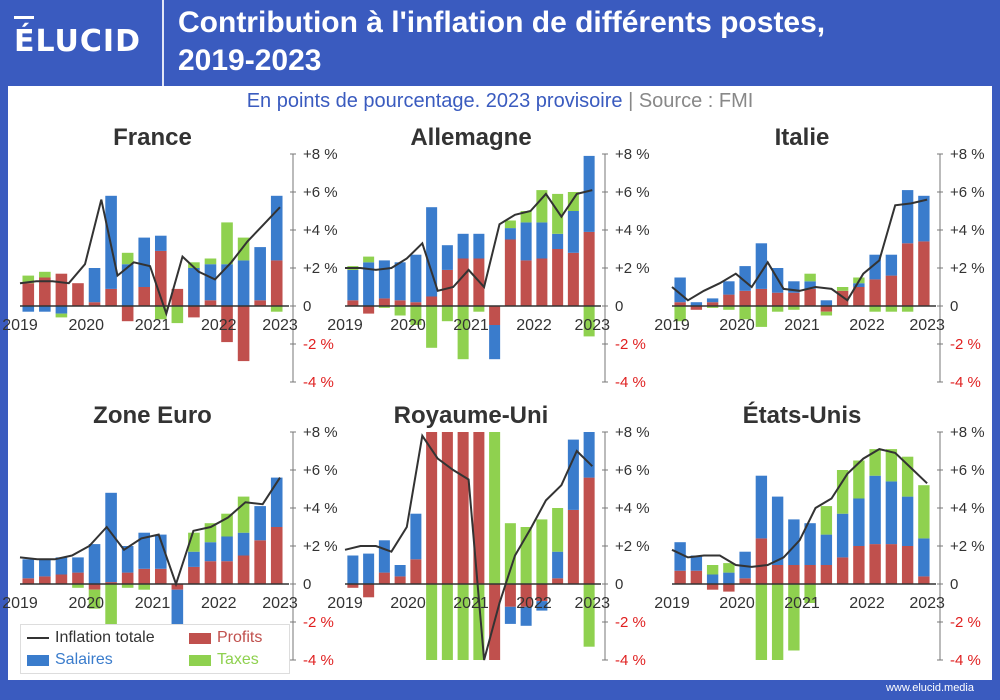 The width and height of the screenshot is (1000, 700). Describe the element at coordinates (954, 306) in the screenshot. I see `y-tick-label-italie: 0` at that location.